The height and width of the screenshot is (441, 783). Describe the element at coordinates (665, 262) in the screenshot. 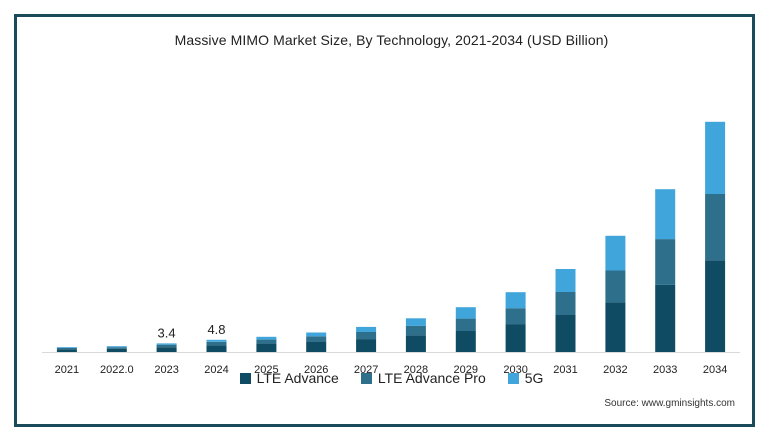

I see `bar-segment-lte-advance-pro-2033` at that location.